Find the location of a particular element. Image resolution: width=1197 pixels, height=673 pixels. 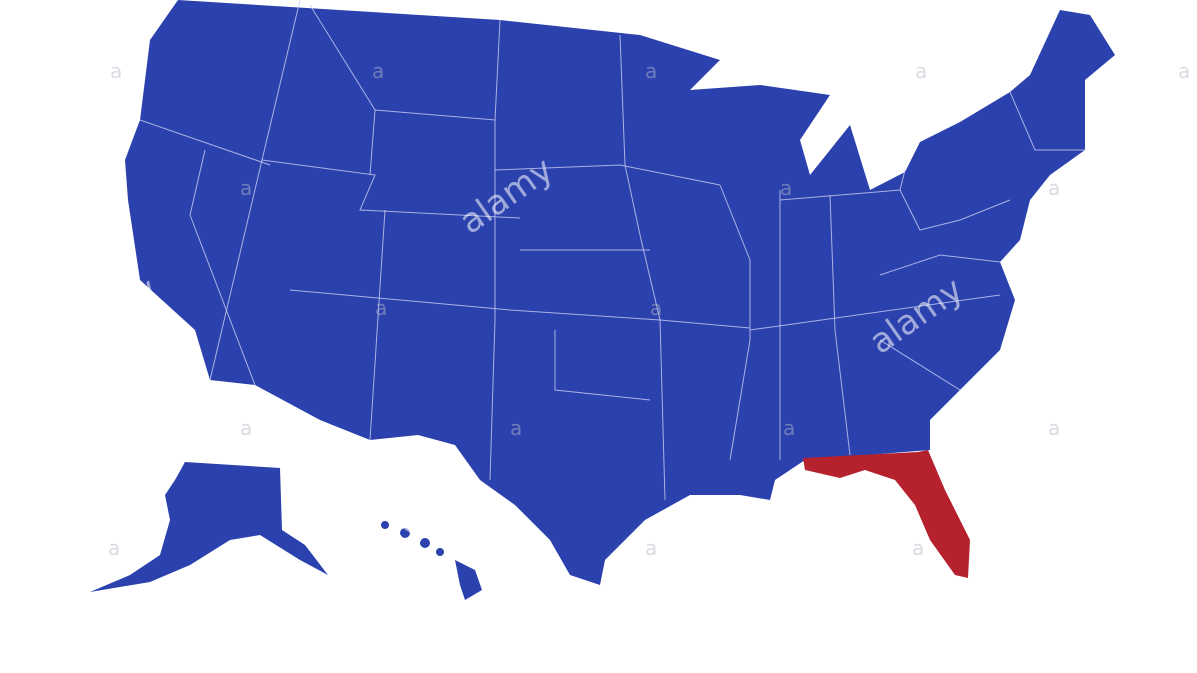

state-florida is located at coordinates (886, 514).